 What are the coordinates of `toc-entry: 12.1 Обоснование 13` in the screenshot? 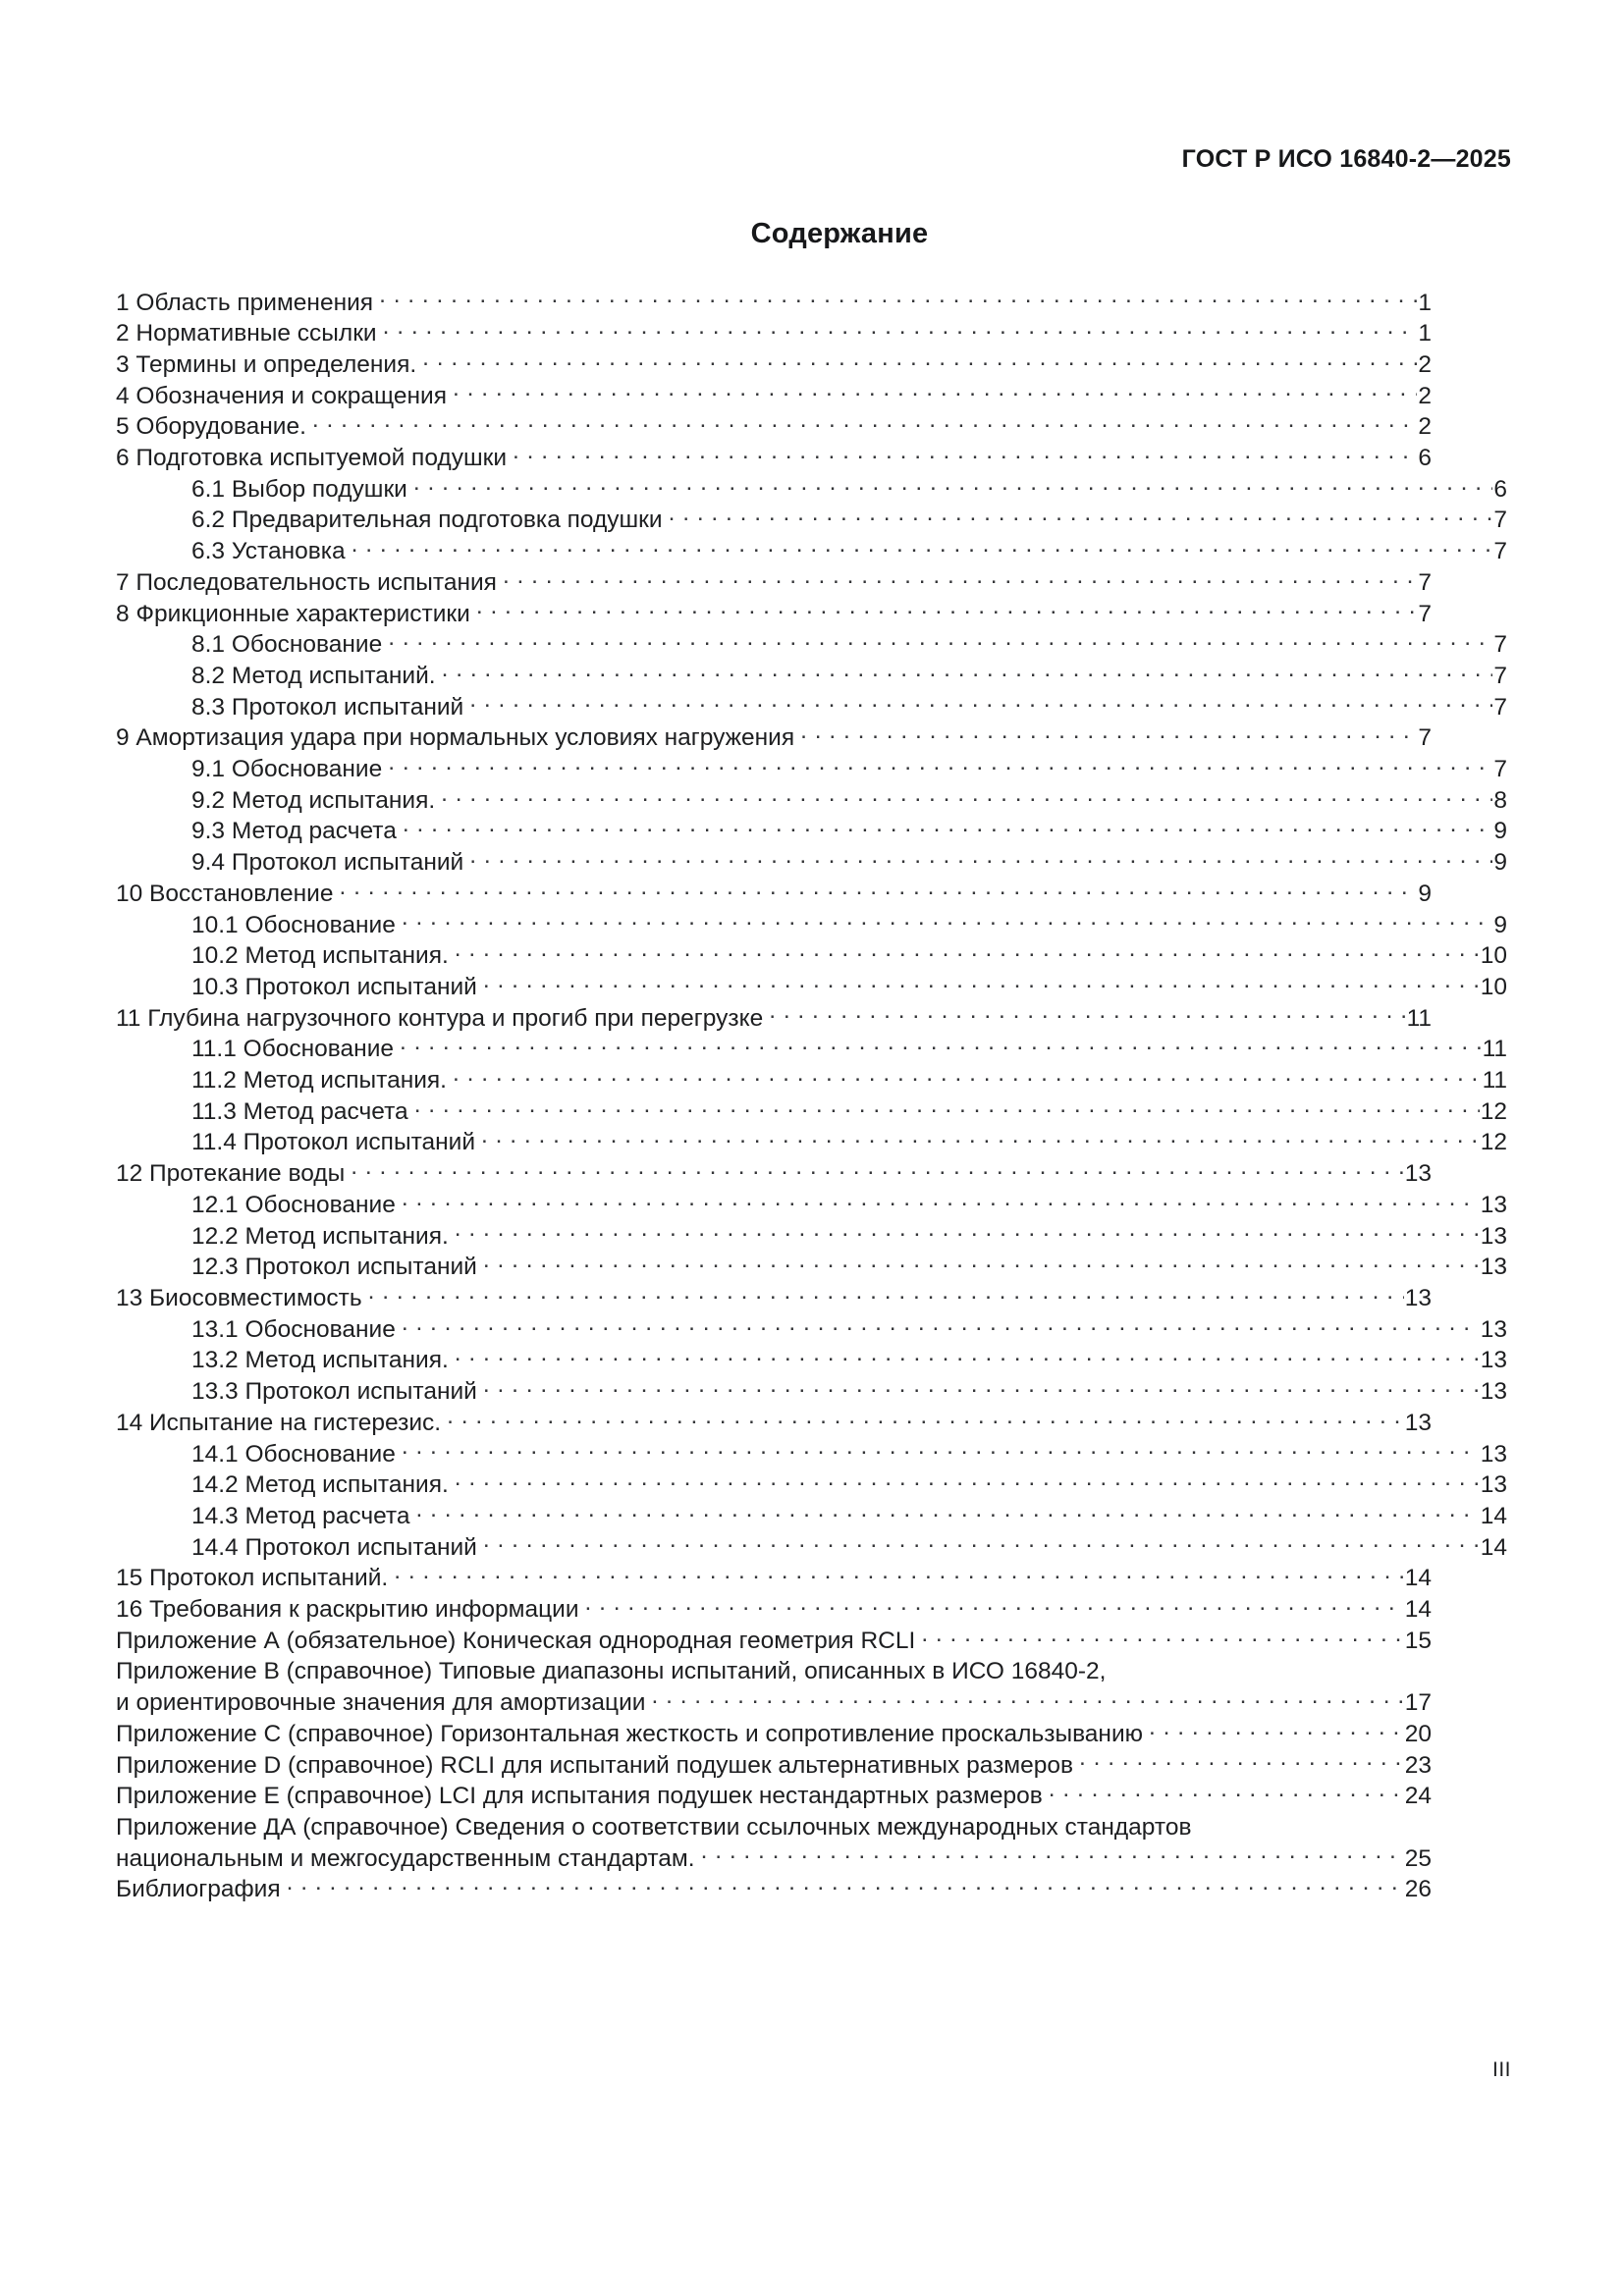 It's located at (811, 1203).